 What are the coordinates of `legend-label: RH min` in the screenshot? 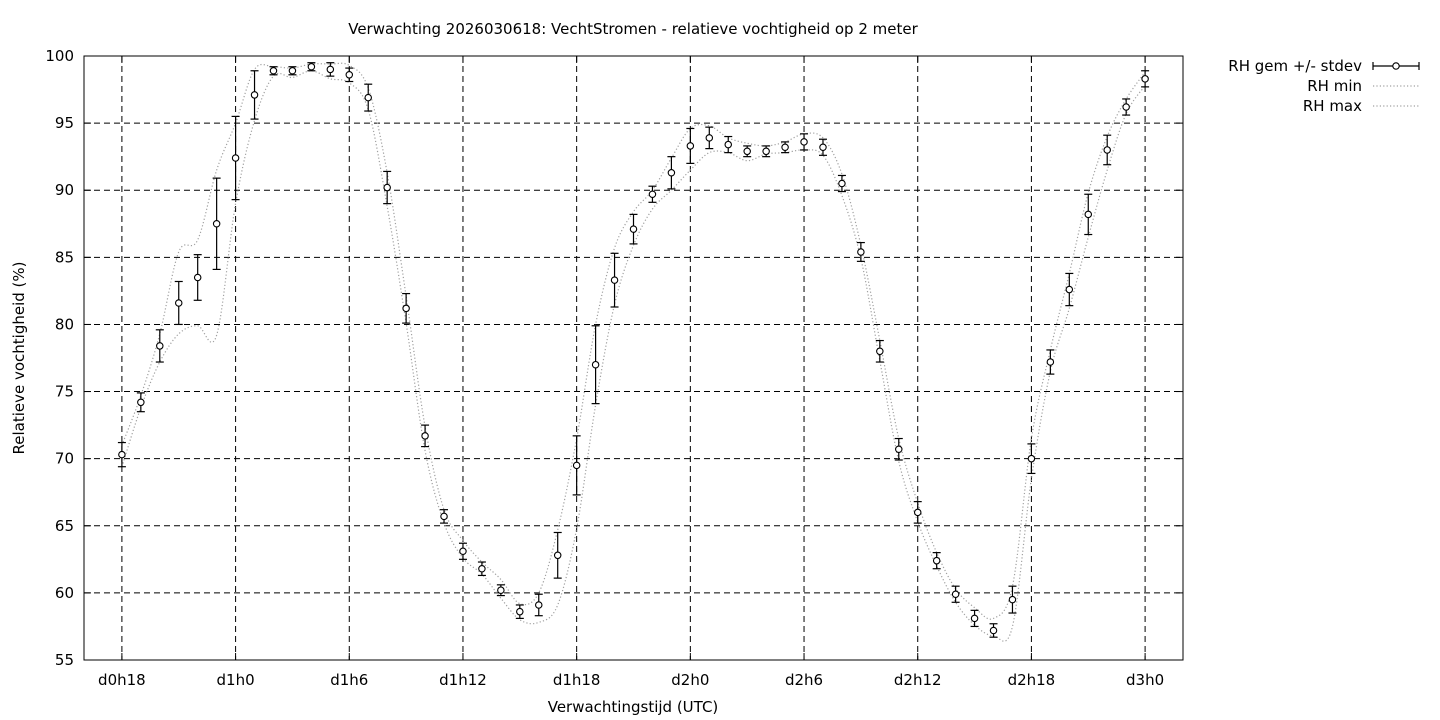 It's located at (1334, 86).